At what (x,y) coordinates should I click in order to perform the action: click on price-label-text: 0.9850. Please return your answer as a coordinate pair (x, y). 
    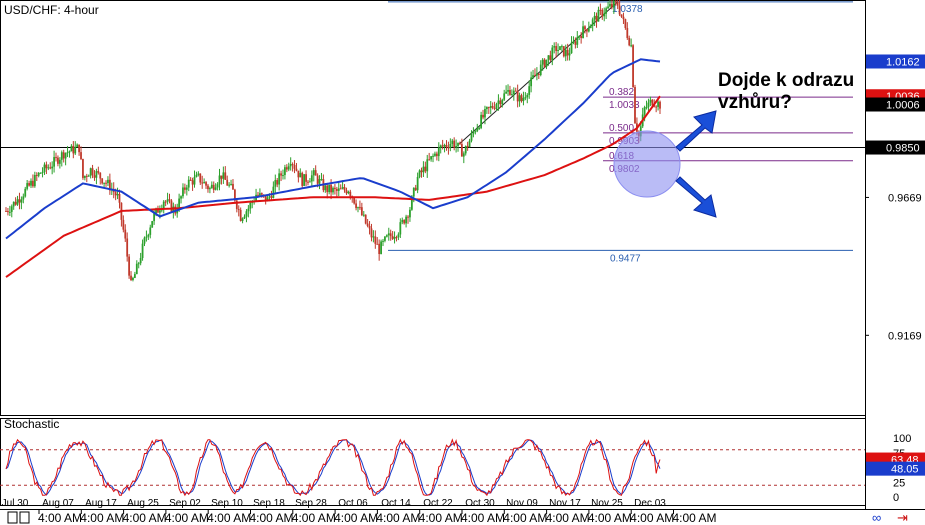
    Looking at the image, I should click on (903, 149).